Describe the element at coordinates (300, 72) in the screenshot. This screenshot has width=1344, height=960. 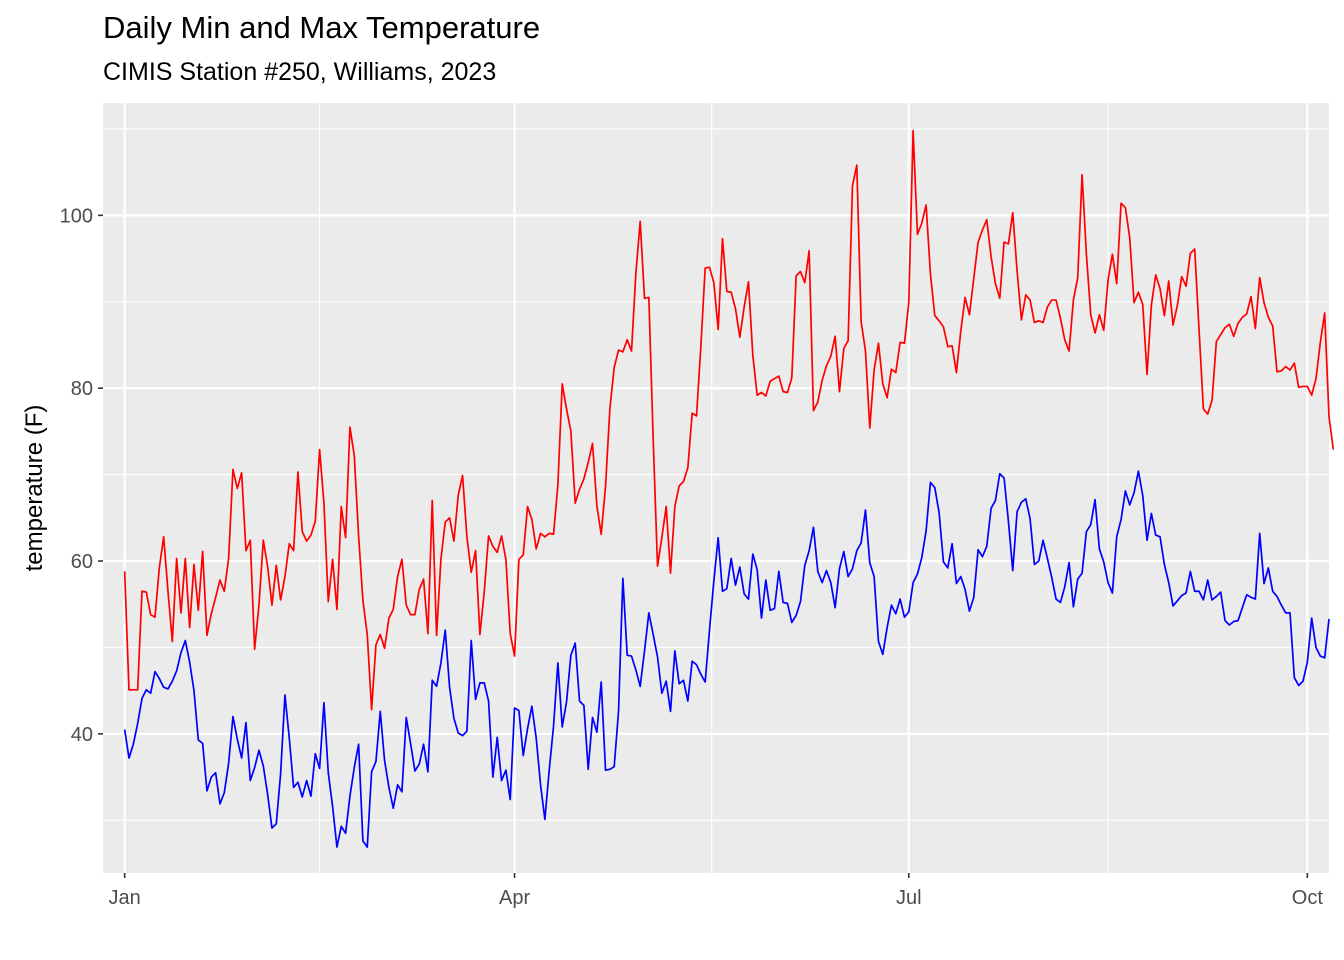
I see `chart-subtitle: CIMIS Station #250, Williams, 2023` at that location.